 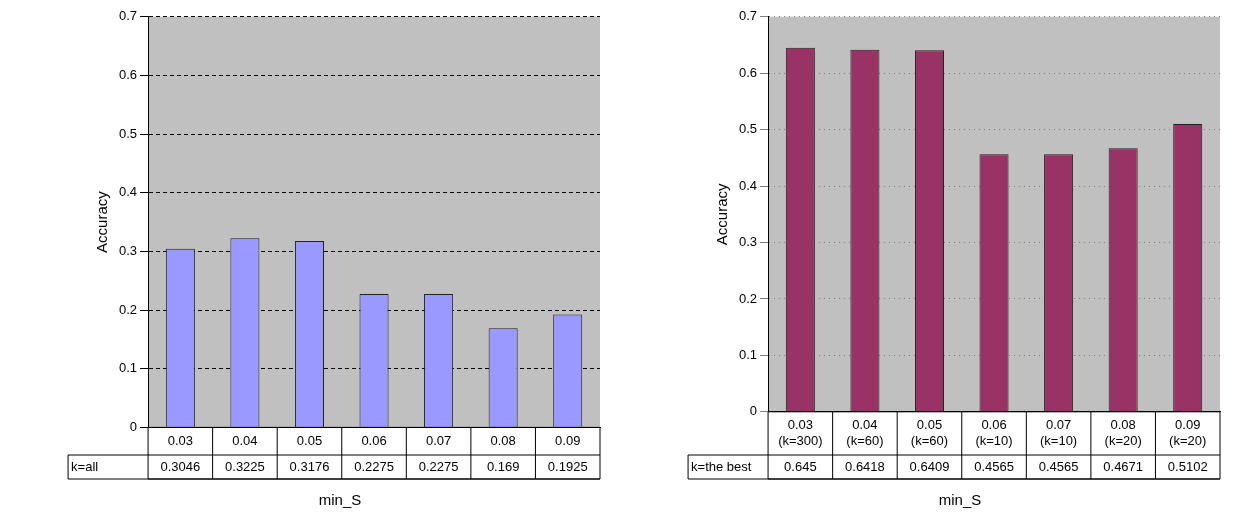 I want to click on text: k=the best, so click(x=721, y=466).